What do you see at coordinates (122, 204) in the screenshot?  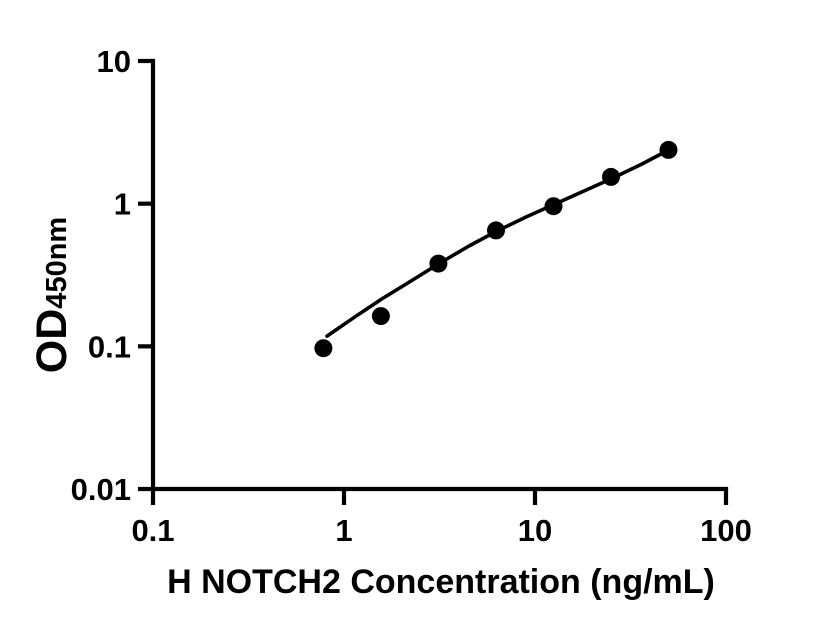 I see `y-tick-label: 1` at bounding box center [122, 204].